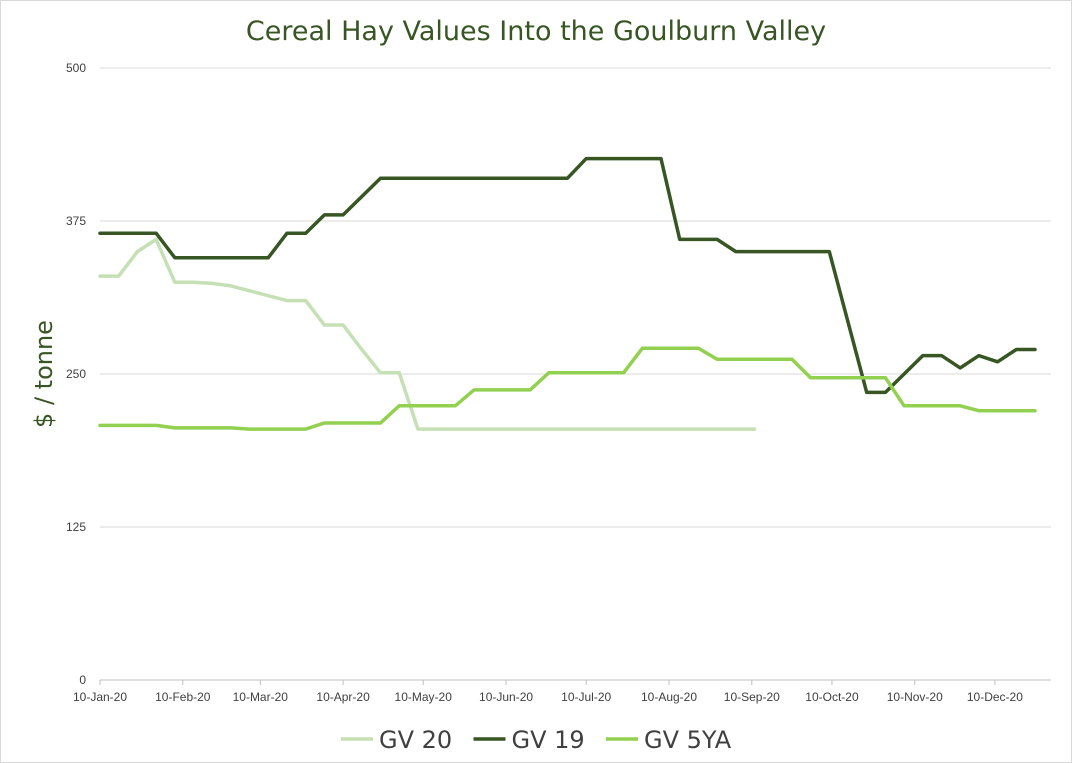  I want to click on x-tick-label: 10-Feb-20, so click(183, 697).